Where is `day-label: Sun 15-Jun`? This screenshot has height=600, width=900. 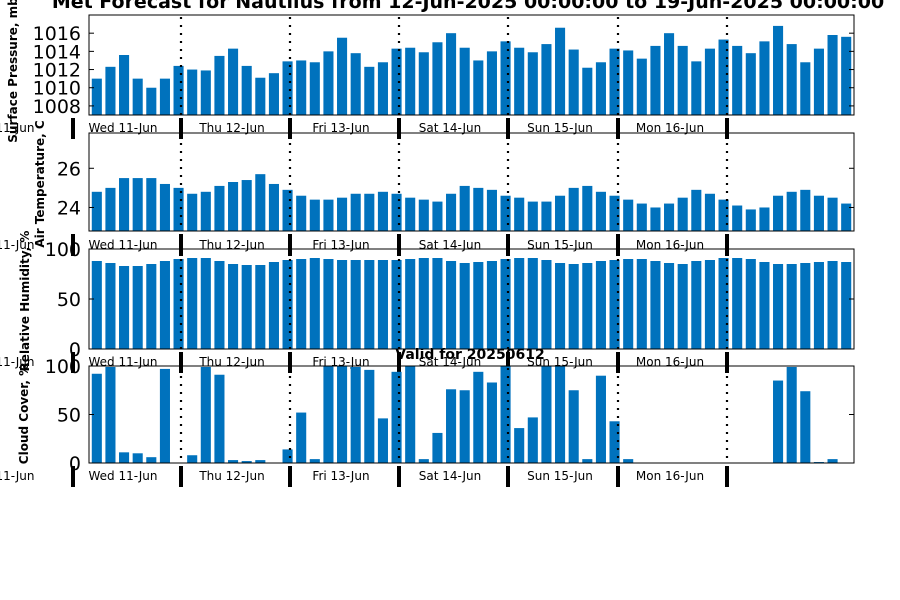
day-label: Sun 15-Jun is located at coordinates (560, 245).